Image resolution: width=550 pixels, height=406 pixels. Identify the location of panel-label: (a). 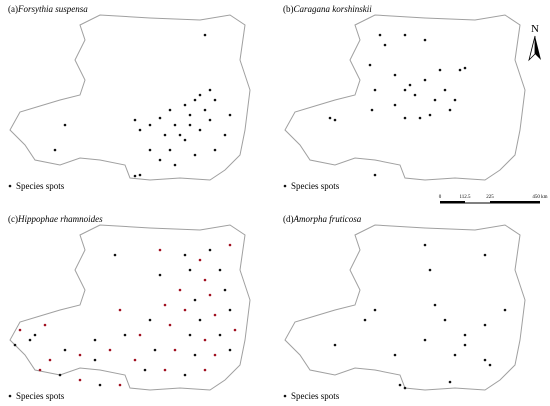
(13, 9).